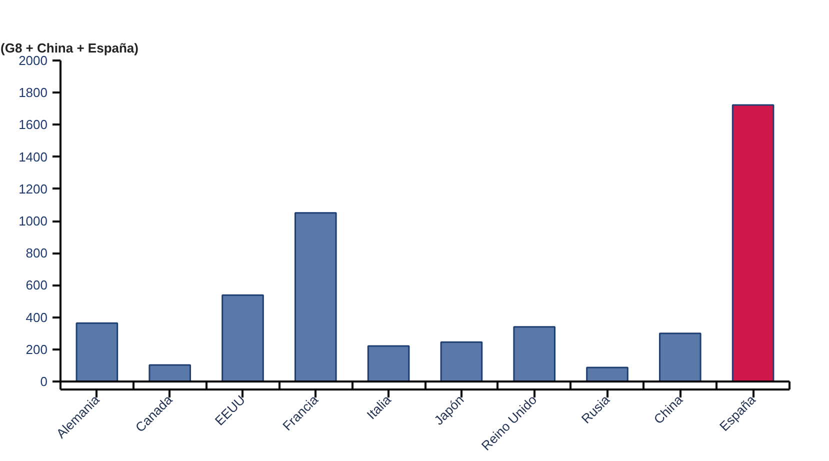  Describe the element at coordinates (33, 92) in the screenshot. I see `y-tick-label: 1800` at that location.